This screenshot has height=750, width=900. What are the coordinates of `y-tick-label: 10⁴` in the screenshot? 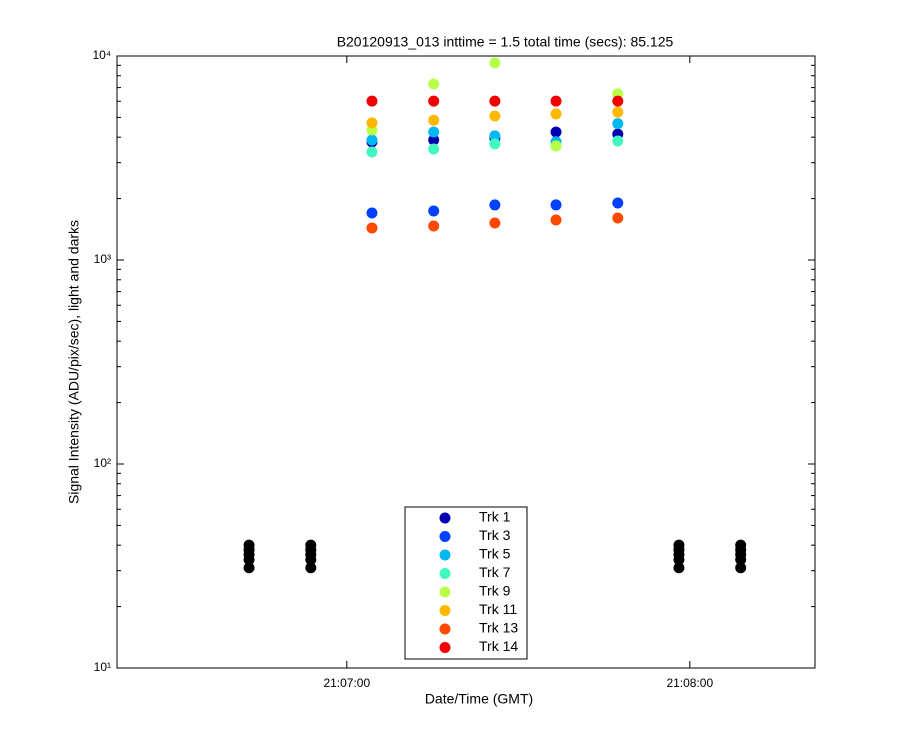 It's located at (101, 55).